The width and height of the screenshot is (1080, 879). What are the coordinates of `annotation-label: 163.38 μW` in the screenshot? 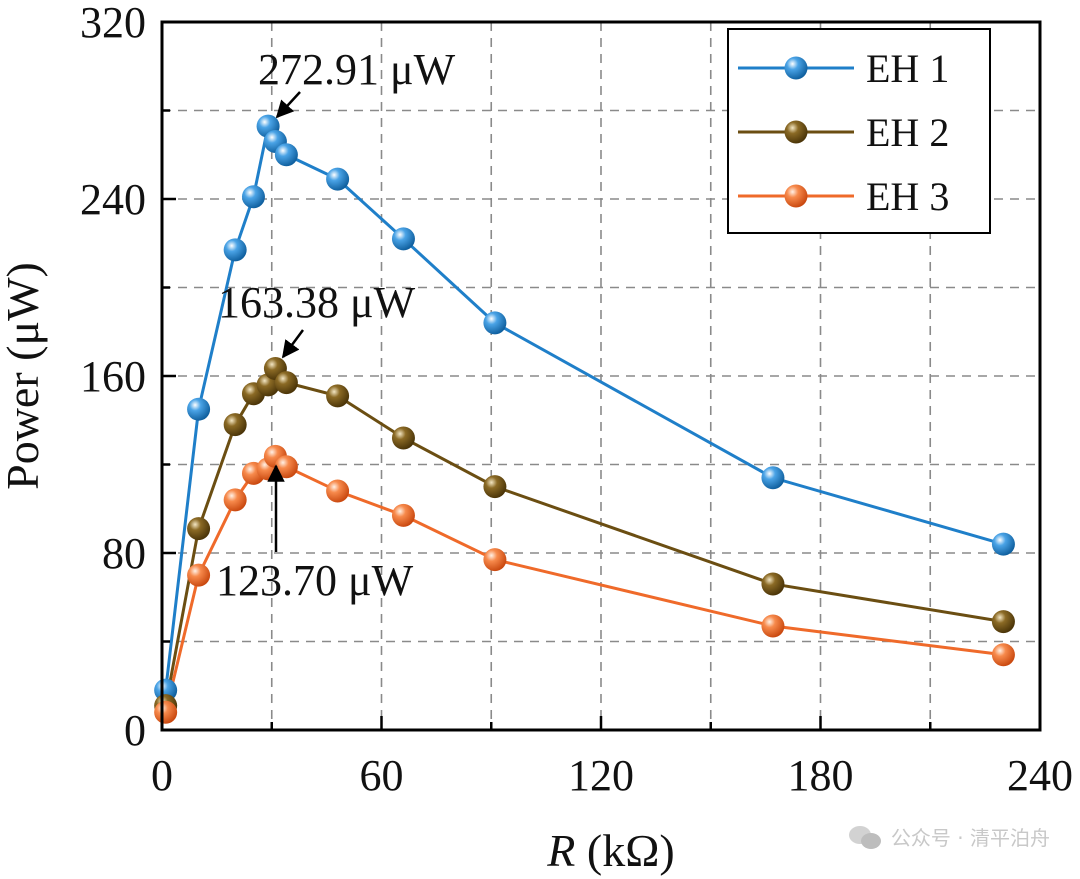 It's located at (317, 302).